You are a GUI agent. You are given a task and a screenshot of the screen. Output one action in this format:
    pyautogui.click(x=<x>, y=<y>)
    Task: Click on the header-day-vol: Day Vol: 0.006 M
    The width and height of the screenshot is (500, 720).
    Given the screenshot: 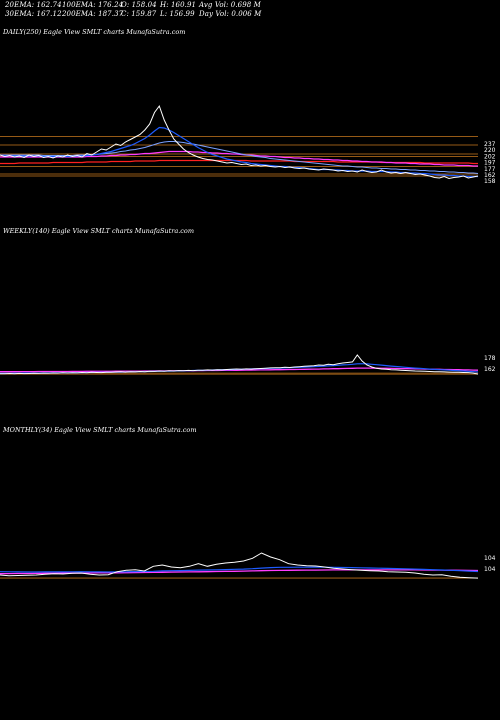 What is the action you would take?
    pyautogui.click(x=230, y=14)
    